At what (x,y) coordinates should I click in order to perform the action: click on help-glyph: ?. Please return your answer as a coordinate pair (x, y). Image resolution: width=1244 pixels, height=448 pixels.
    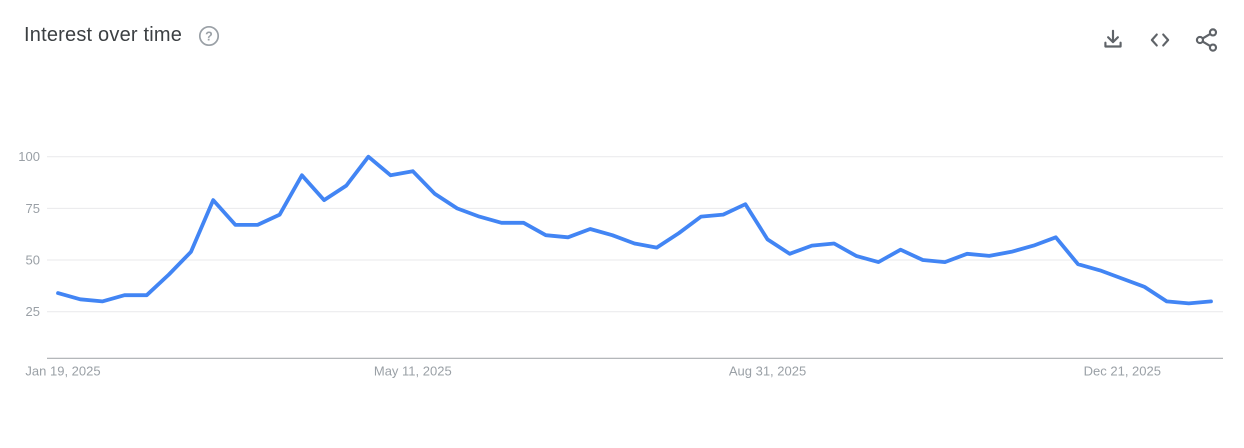
    Looking at the image, I should click on (209, 36).